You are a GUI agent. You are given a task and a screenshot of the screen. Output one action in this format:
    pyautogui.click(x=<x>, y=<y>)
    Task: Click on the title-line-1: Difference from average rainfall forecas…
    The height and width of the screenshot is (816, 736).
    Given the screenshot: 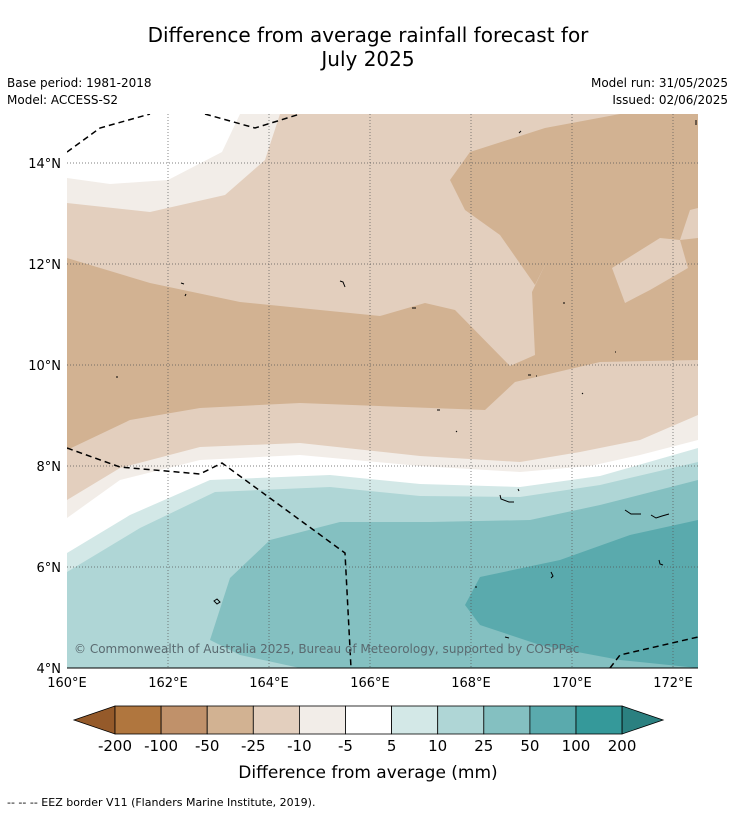 What is the action you would take?
    pyautogui.click(x=368, y=35)
    